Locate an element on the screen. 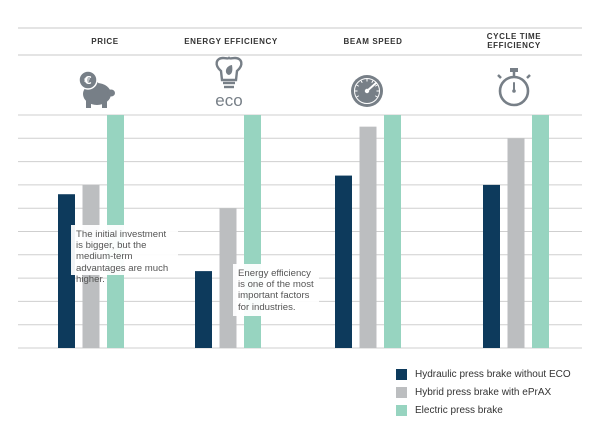  category-label: PRICE is located at coordinates (105, 41).